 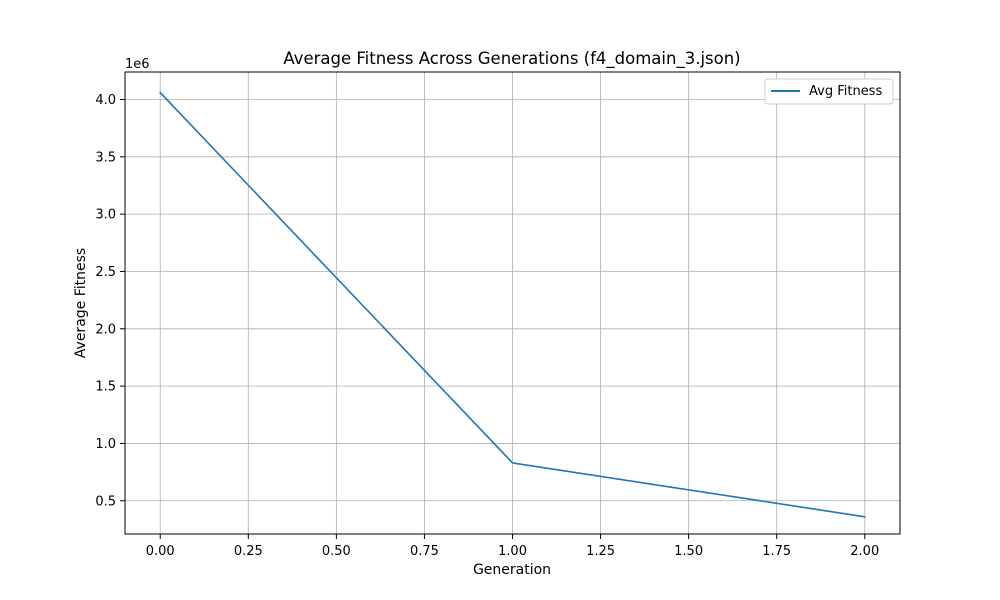 I want to click on legend-label-avg-fitness: Avg Fitness, so click(x=845, y=91).